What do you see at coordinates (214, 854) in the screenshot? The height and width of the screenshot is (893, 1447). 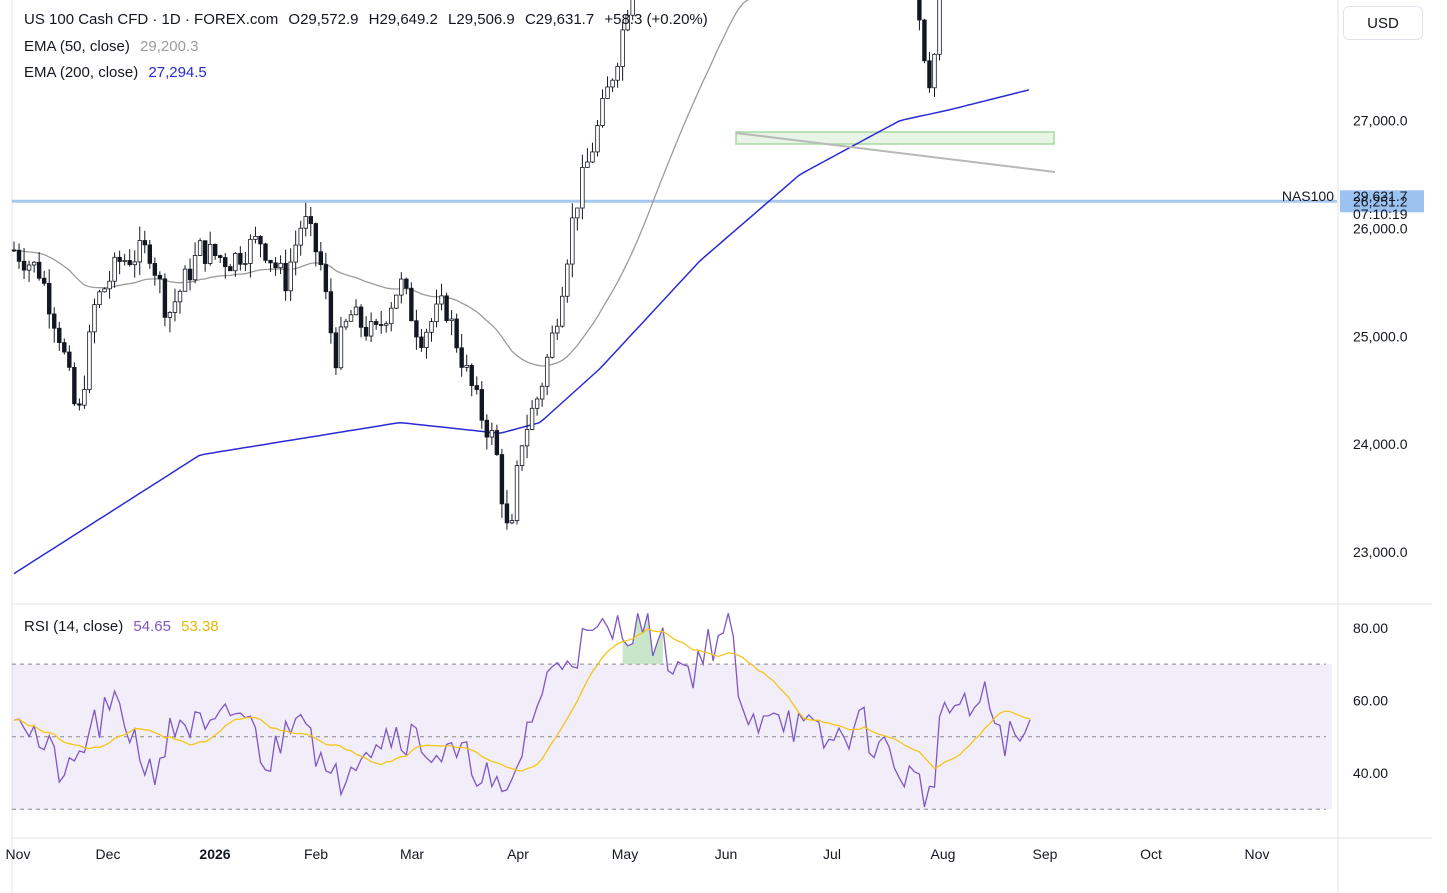 I see `time-tick-label: 2026` at bounding box center [214, 854].